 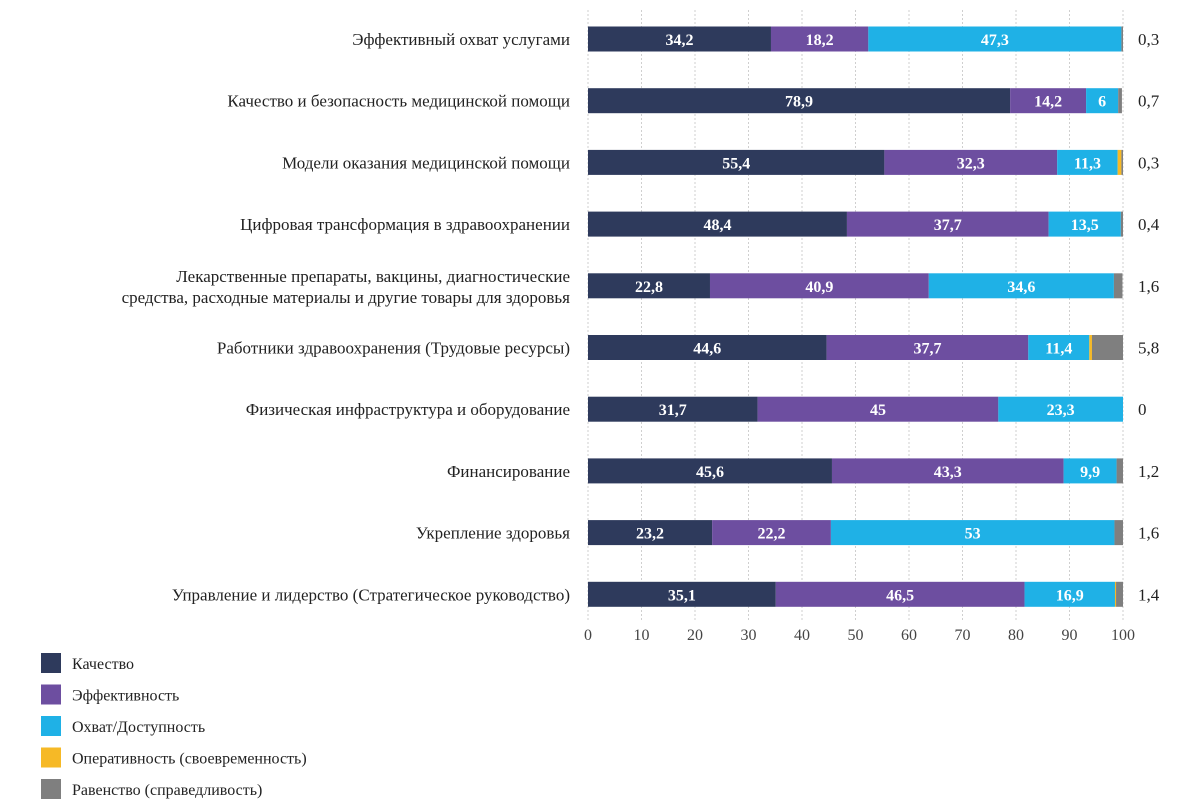 I want to click on remainder-value-label: 0, so click(x=1142, y=409).